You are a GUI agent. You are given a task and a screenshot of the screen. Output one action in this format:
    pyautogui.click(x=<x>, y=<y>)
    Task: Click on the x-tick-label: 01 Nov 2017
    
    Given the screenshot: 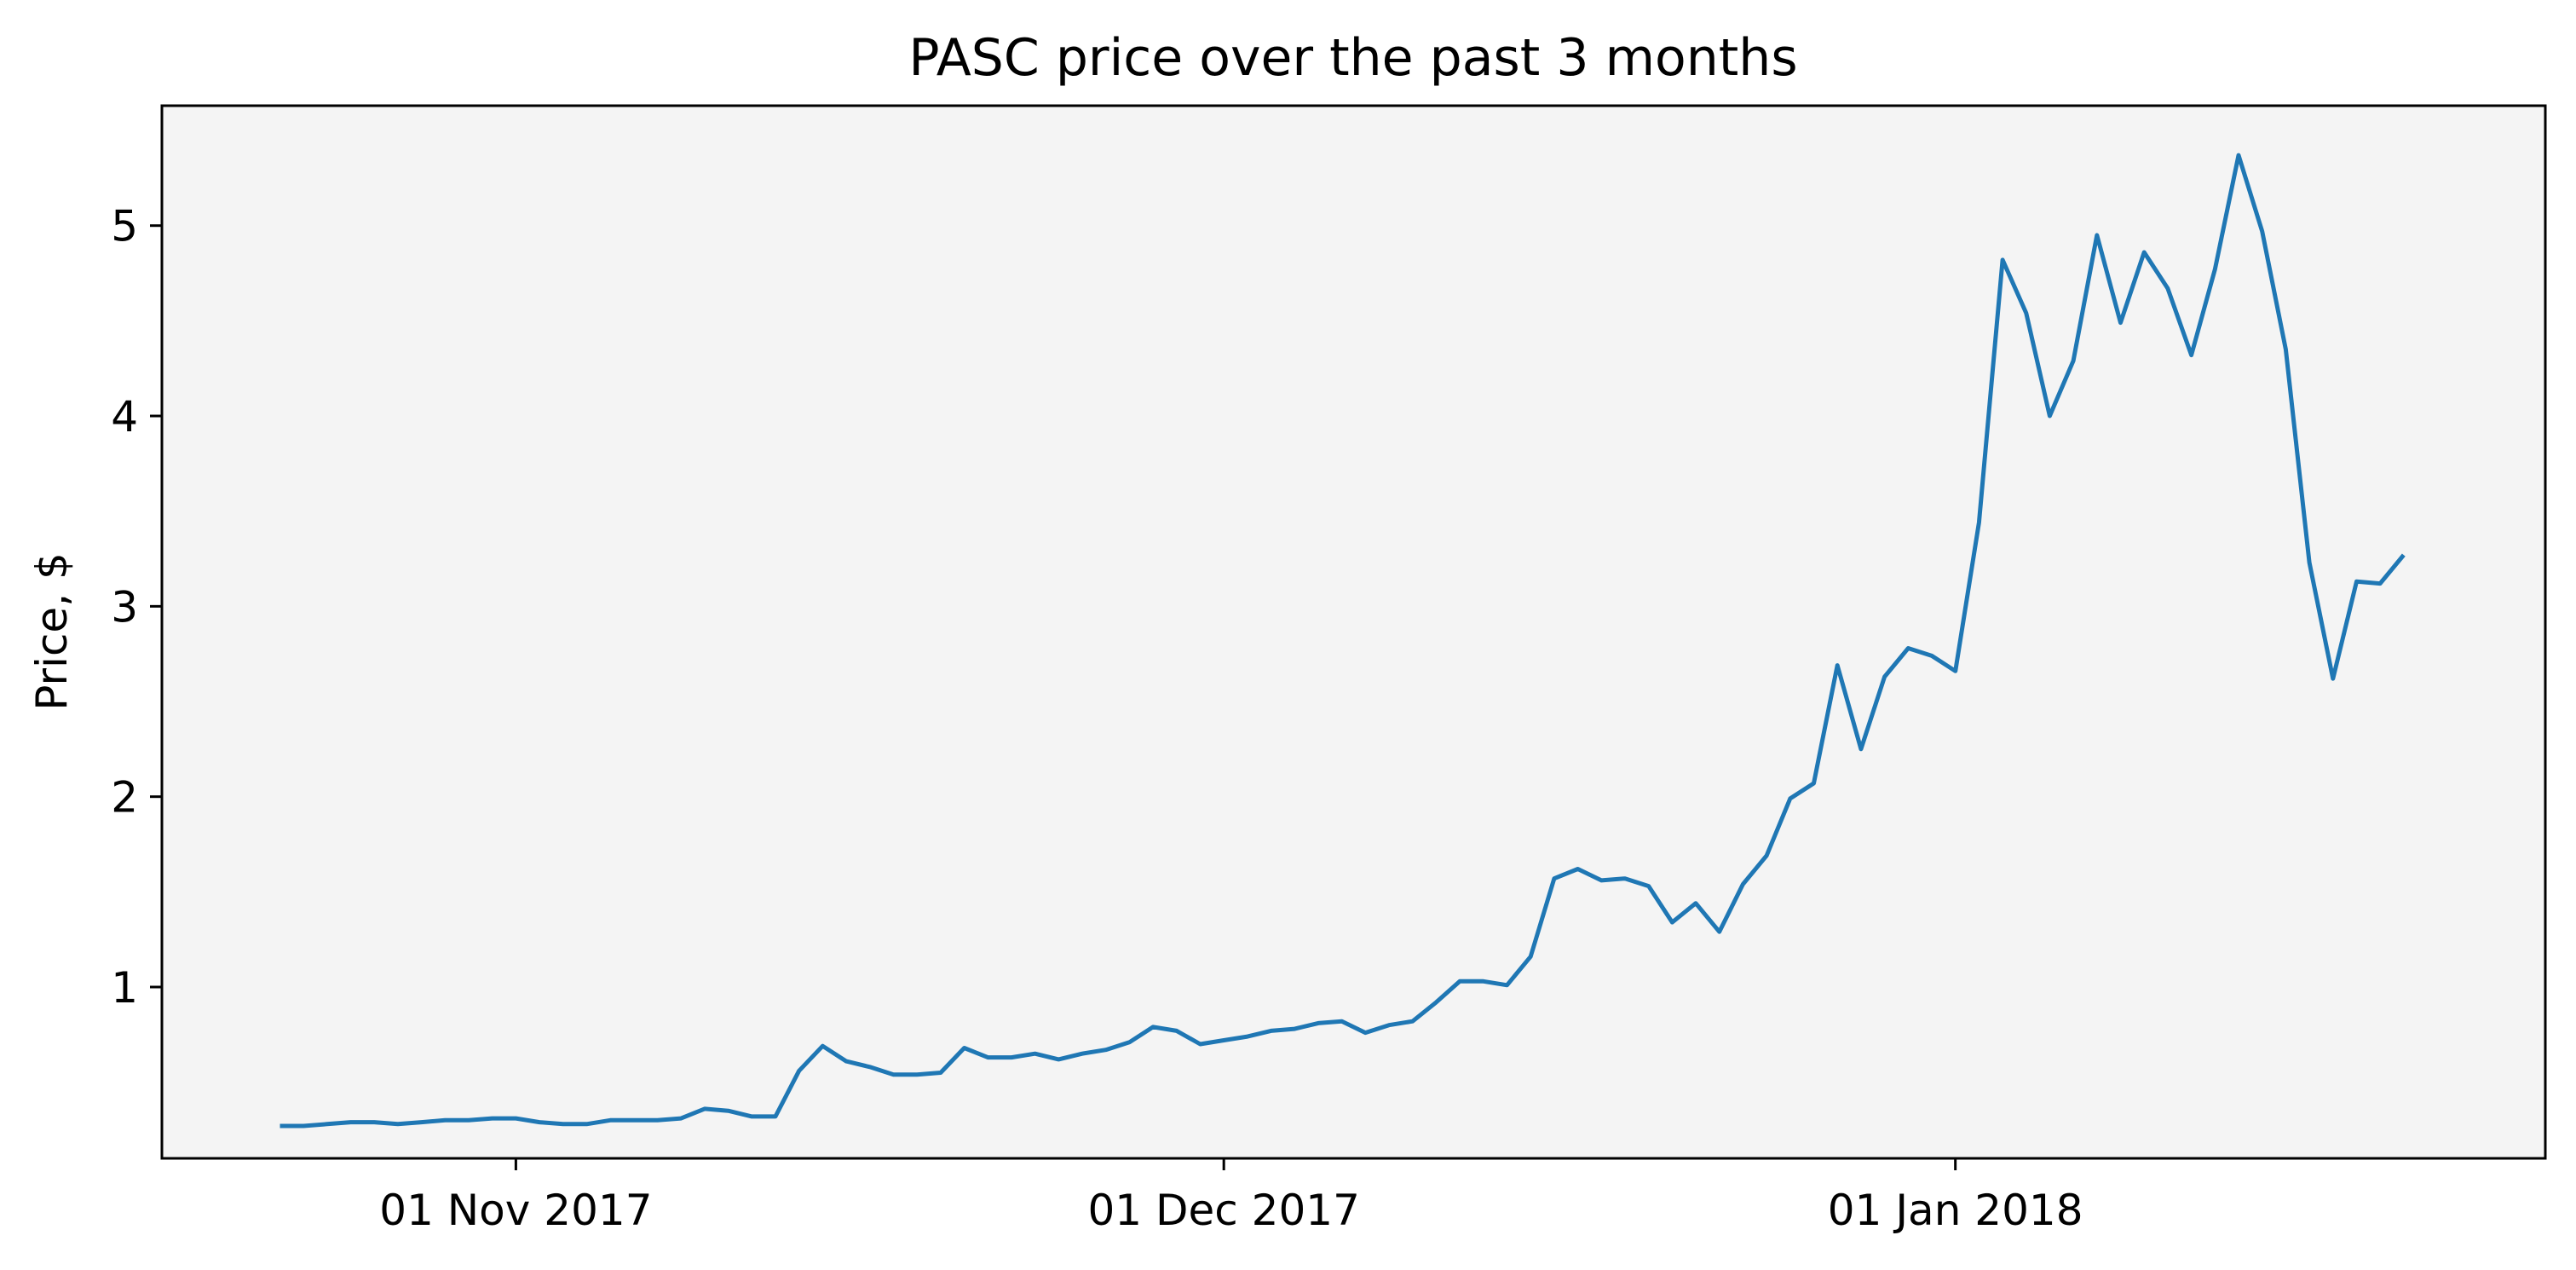 What is the action you would take?
    pyautogui.click(x=515, y=1210)
    